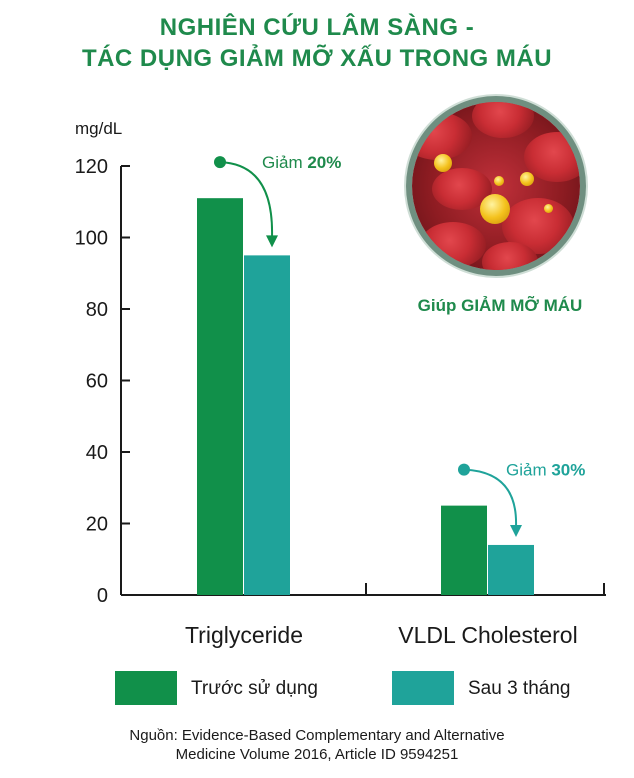 Image resolution: width=634 pixels, height=778 pixels. What do you see at coordinates (102, 596) in the screenshot?
I see `y-tick-label-0: 0` at bounding box center [102, 596].